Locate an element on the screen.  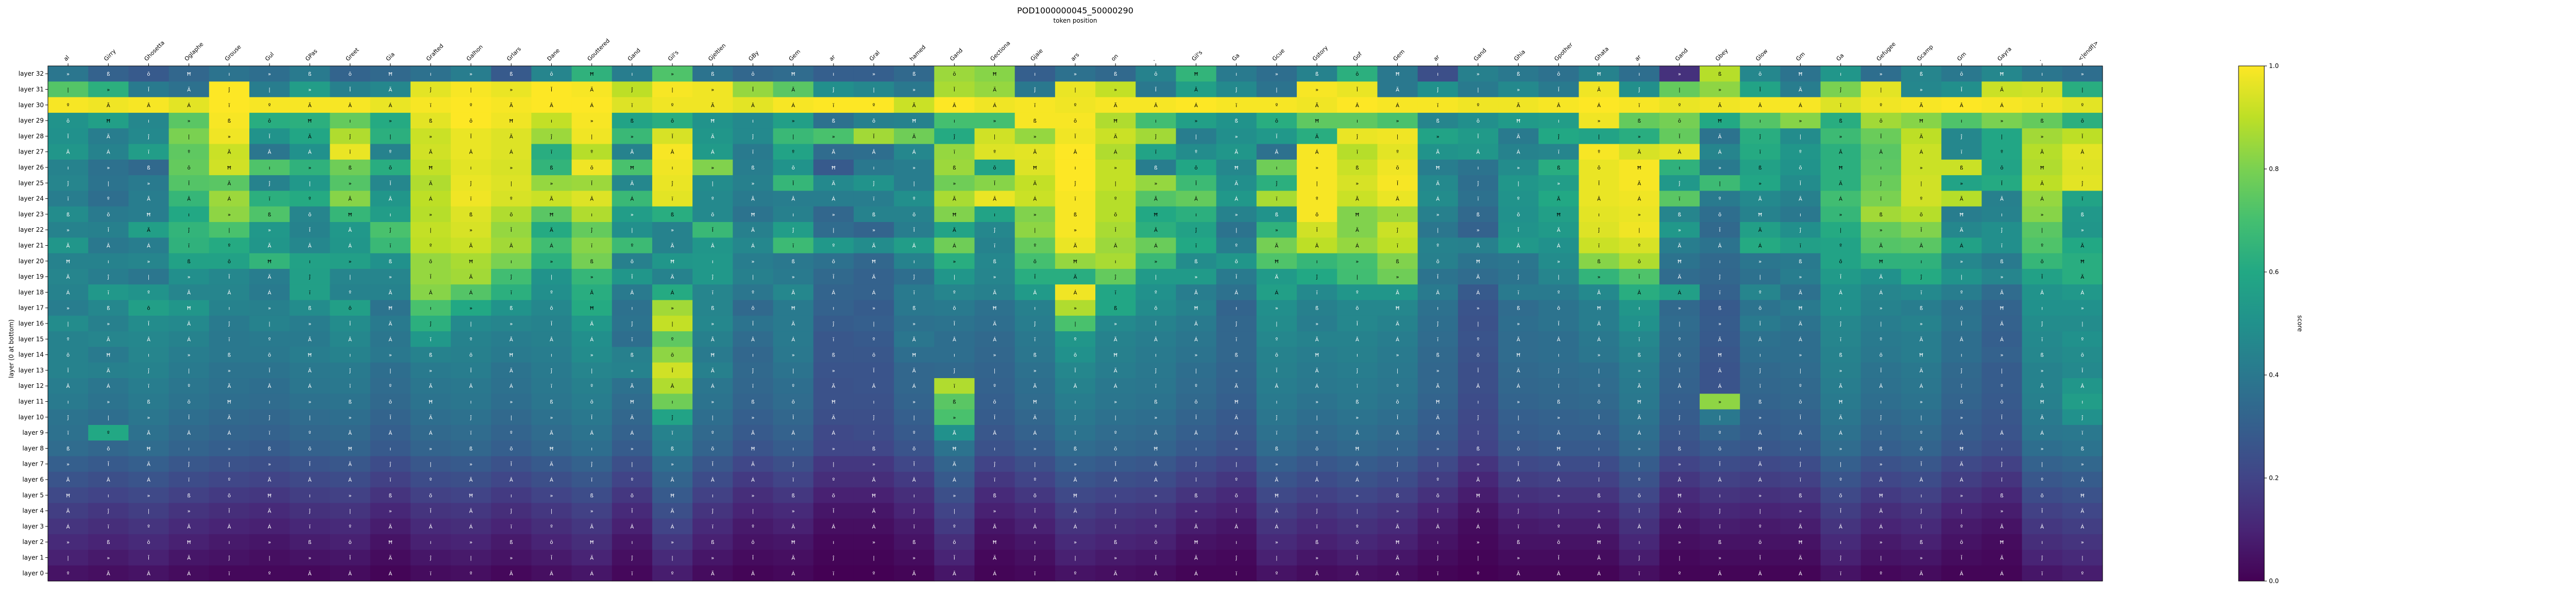
x-tick-label: Gm is located at coordinates (1800, 56).